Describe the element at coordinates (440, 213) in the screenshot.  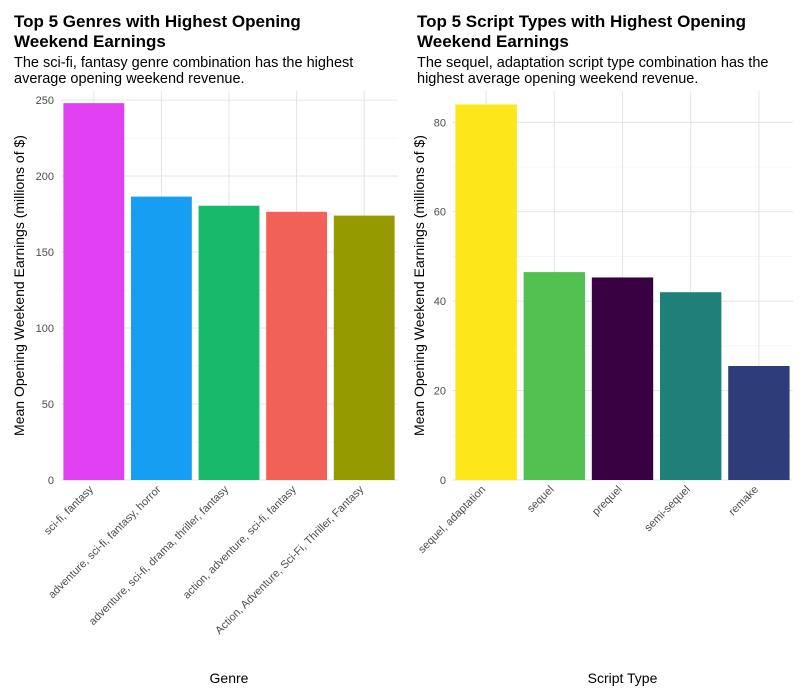
I see `script-type-y-tick-label: 60` at that location.